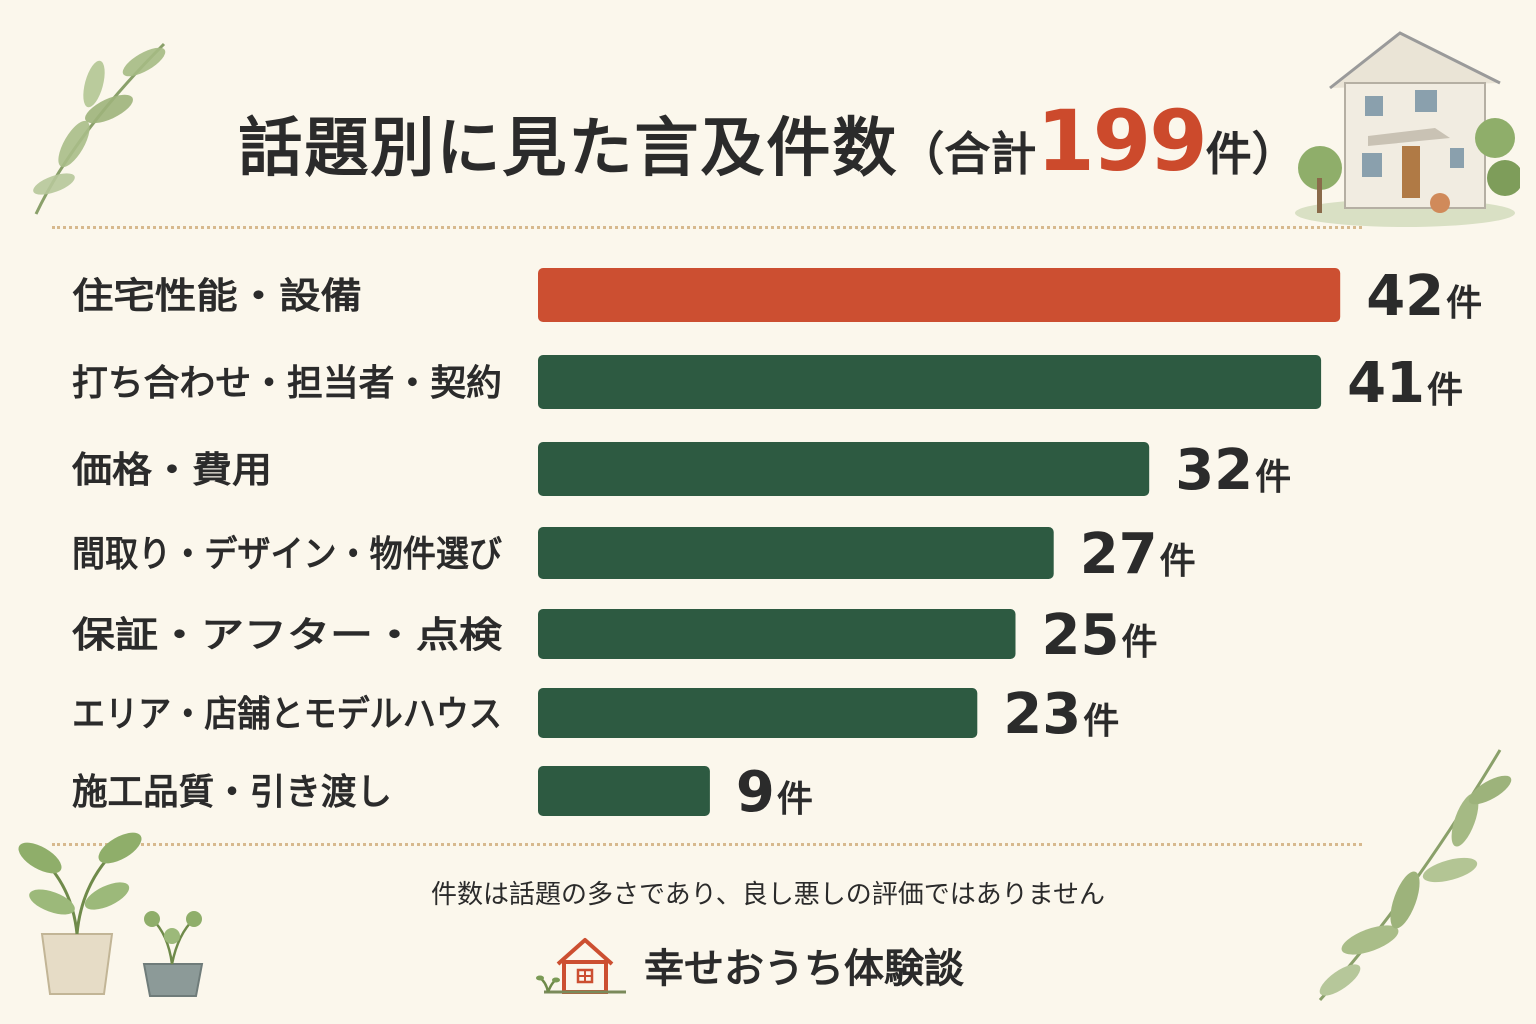 The width and height of the screenshot is (1536, 1024). Describe the element at coordinates (287, 635) in the screenshot. I see `category-label: 保証・アフター・点検` at that location.